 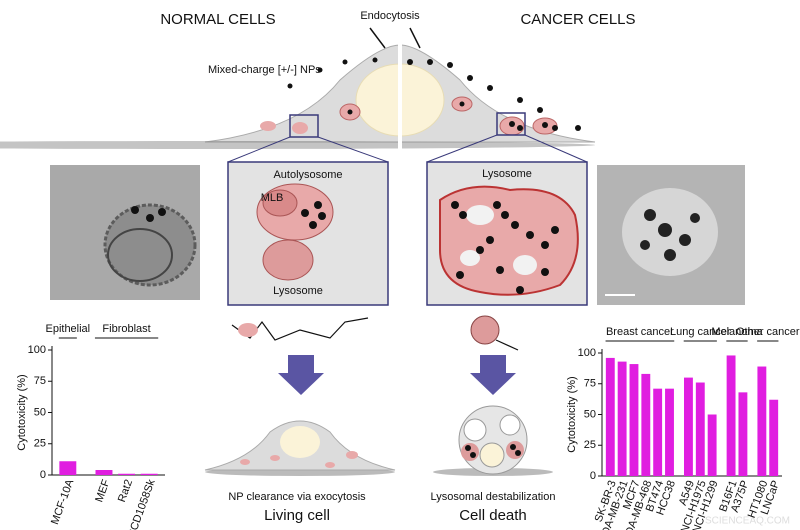 What do you see at coordinates (671, 235) in the screenshot?
I see `em-image-right` at bounding box center [671, 235].